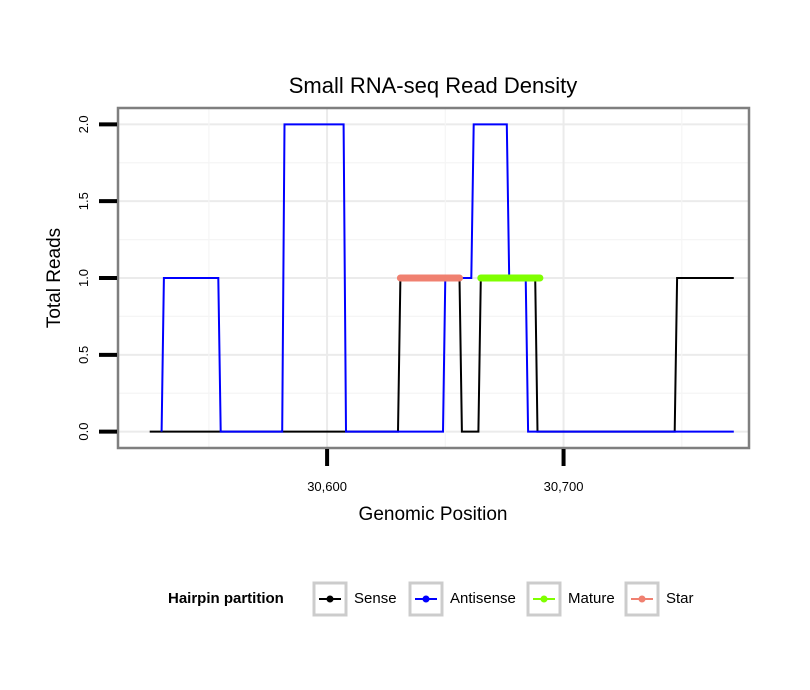 The width and height of the screenshot is (810, 690). What do you see at coordinates (83, 124) in the screenshot?
I see `y-tick-label: 2.0` at bounding box center [83, 124].